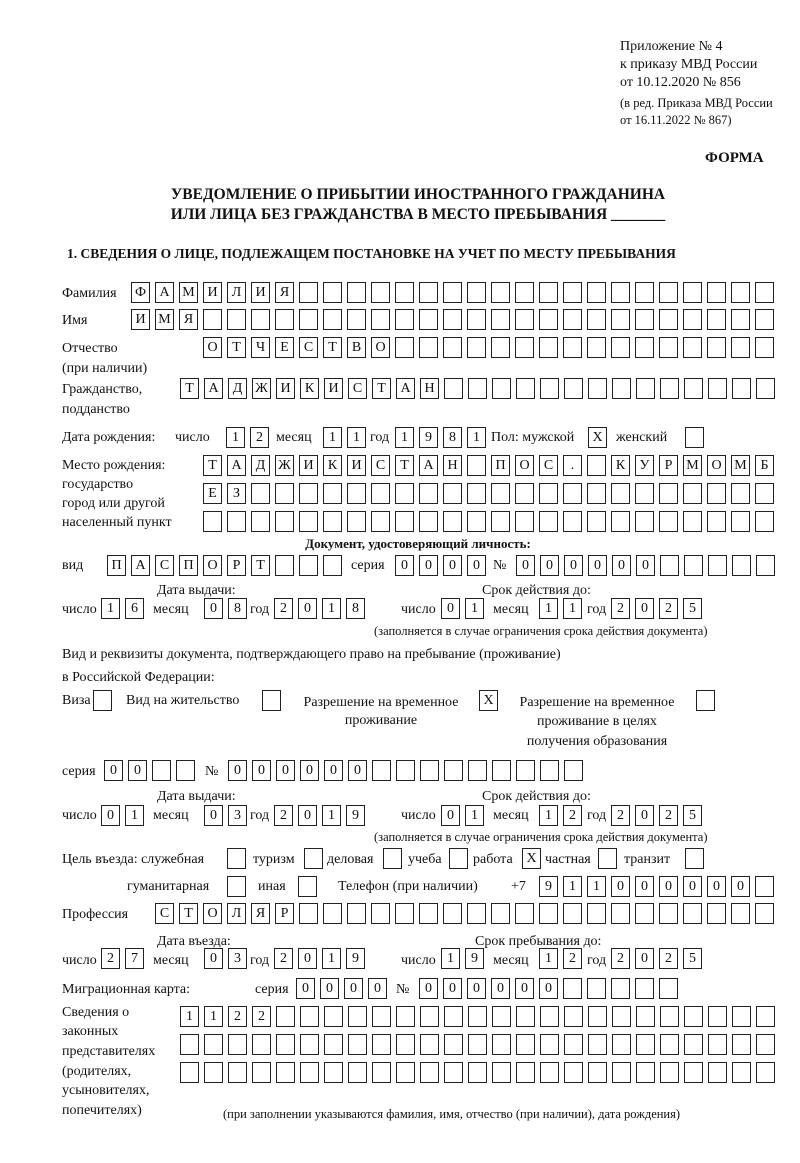 The width and height of the screenshot is (800, 1163). What do you see at coordinates (333, 388) in the screenshot?
I see `citizenship-cell: И` at bounding box center [333, 388].